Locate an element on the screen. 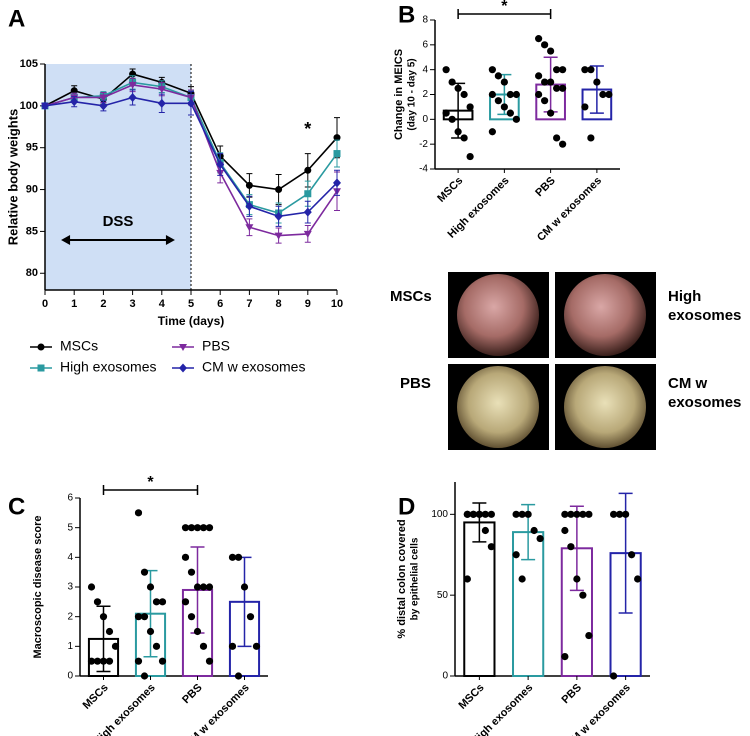 The width and height of the screenshot is (750, 736). legend-label: PBS is located at coordinates (216, 346).